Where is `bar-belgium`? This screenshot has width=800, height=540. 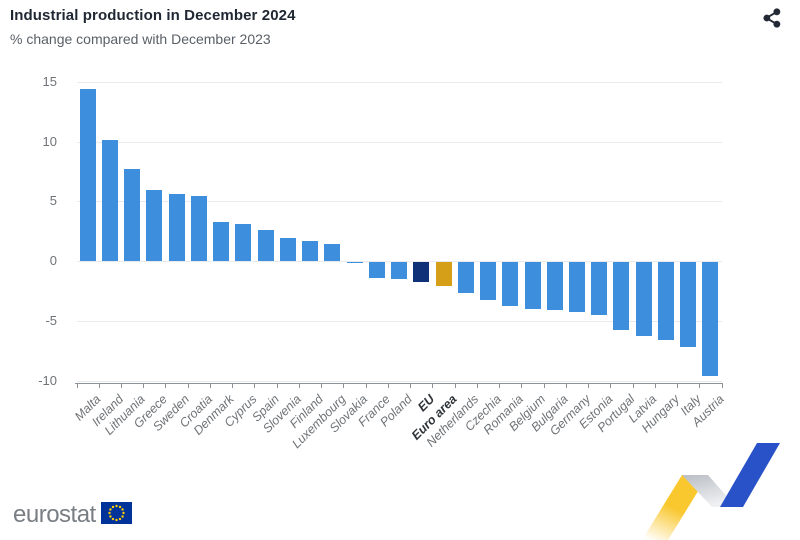 bar-belgium is located at coordinates (532, 285).